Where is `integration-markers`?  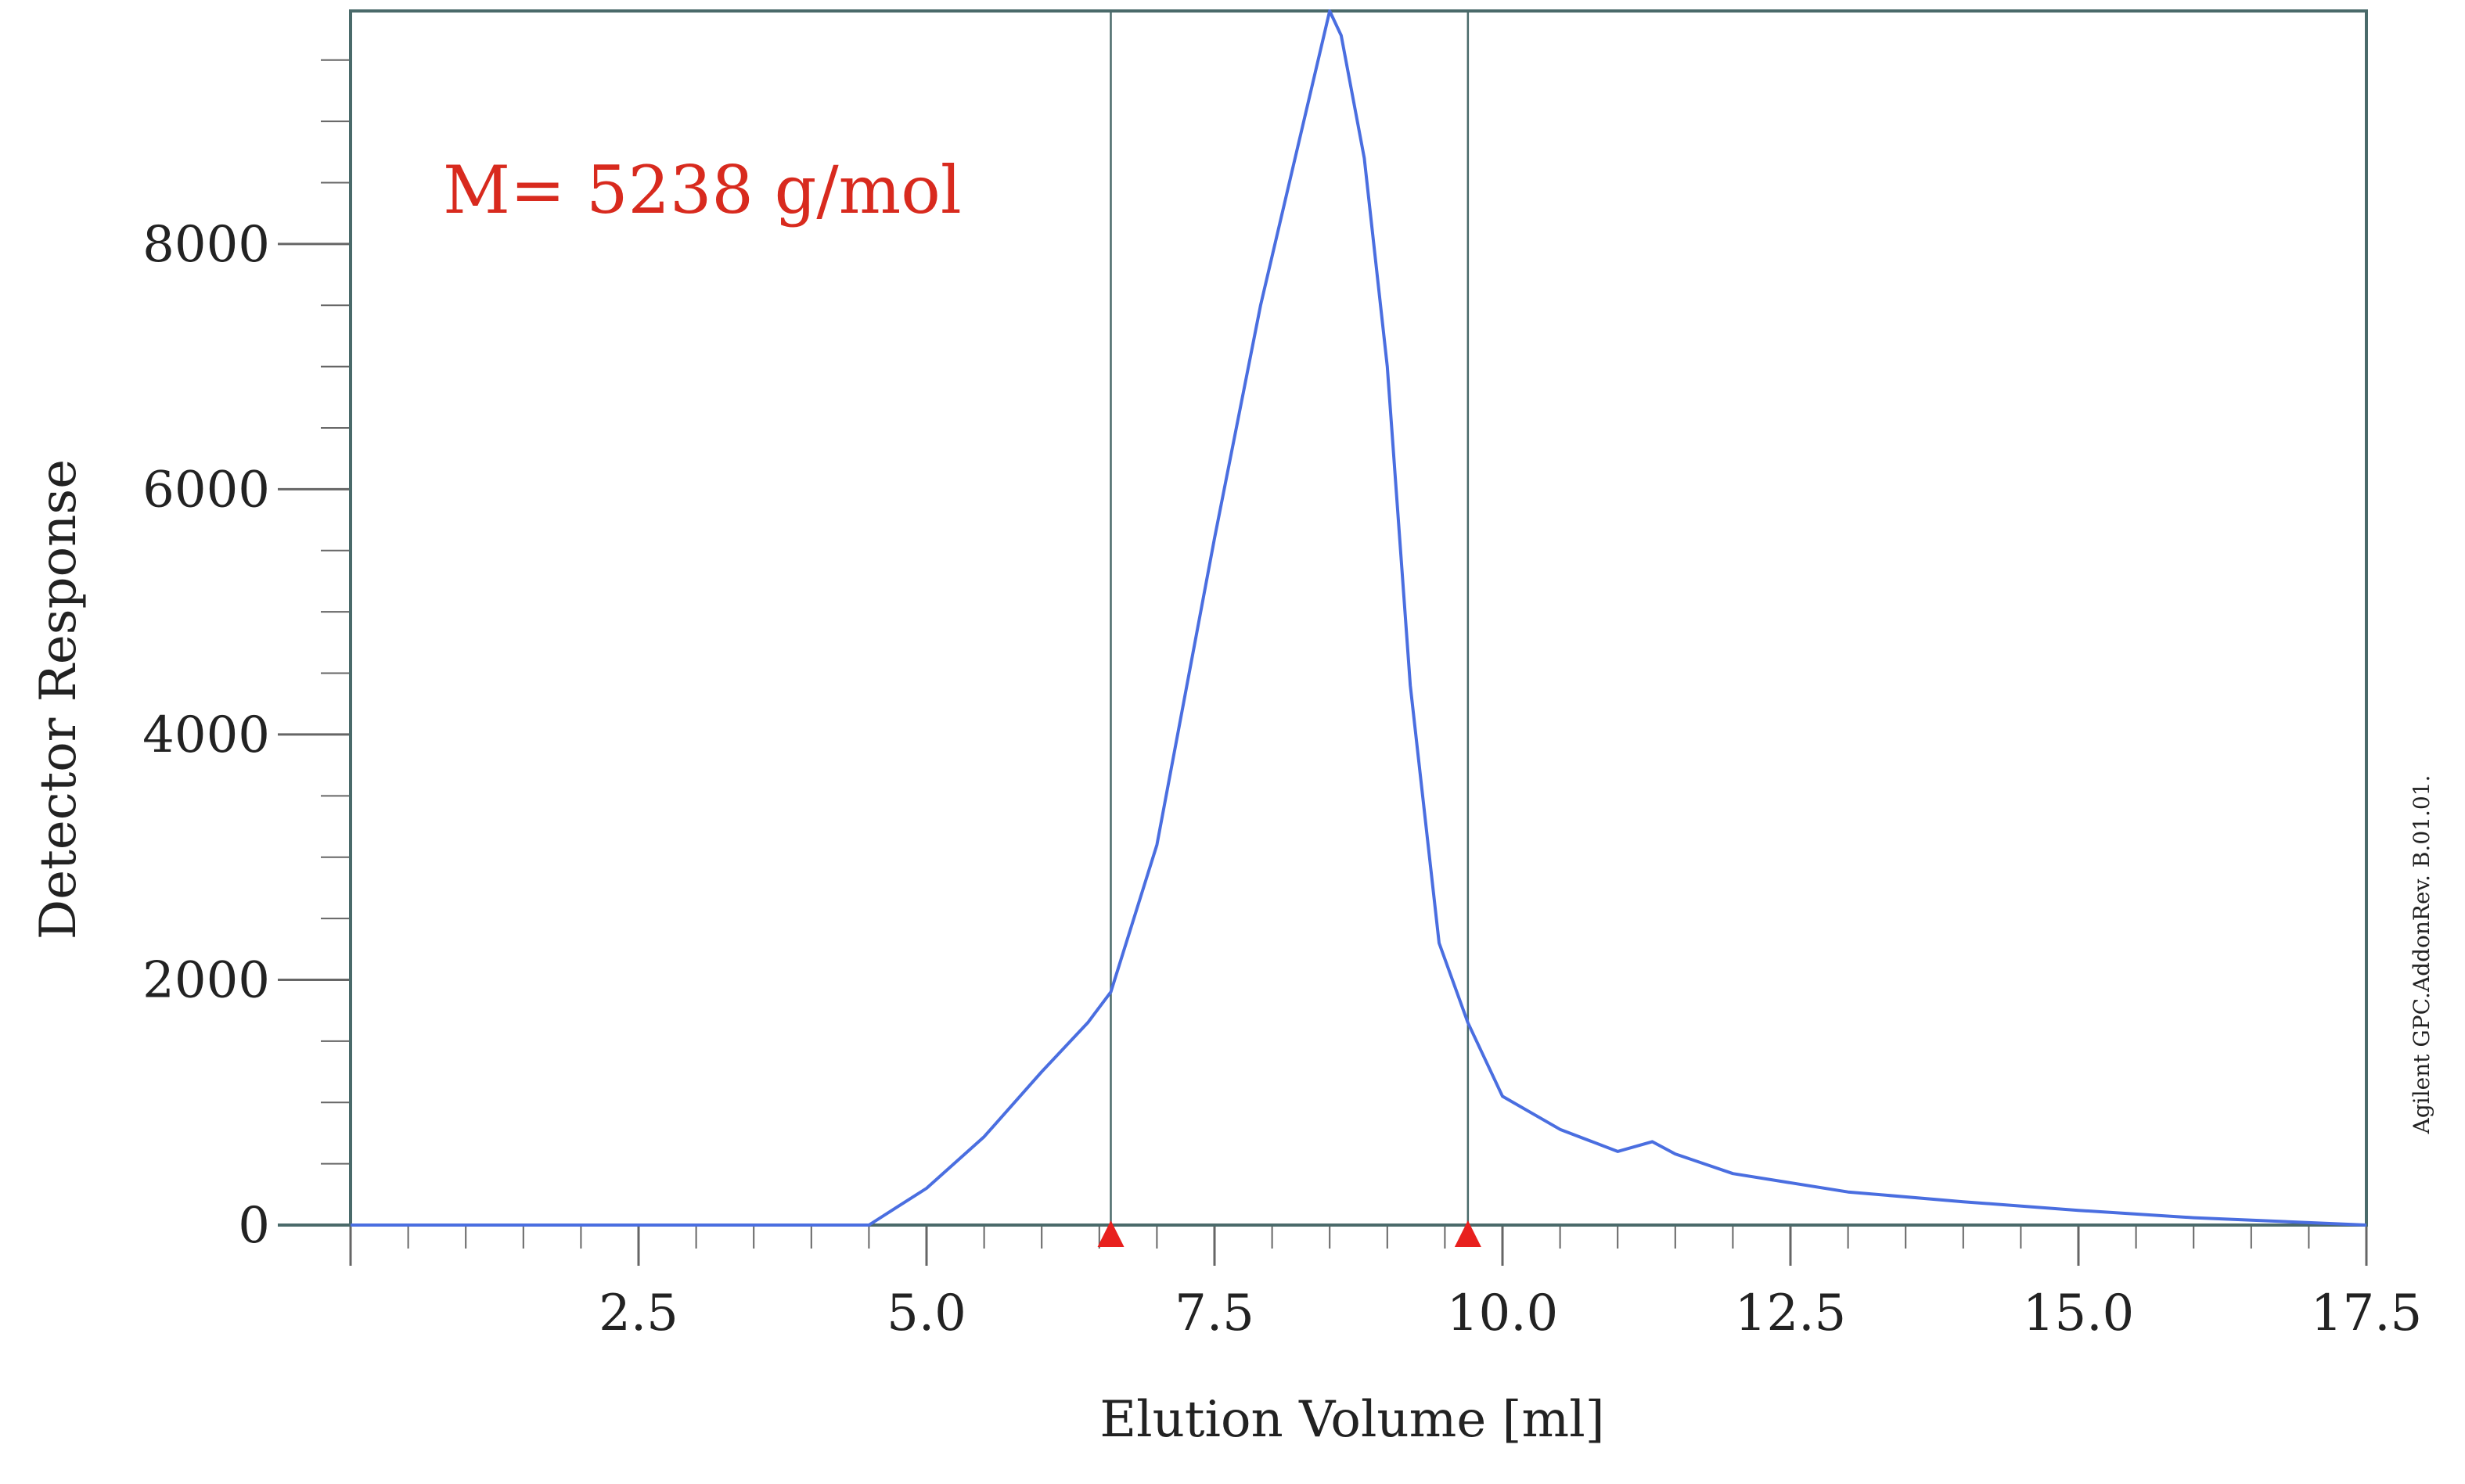
integration-markers is located at coordinates (1289, 1233).